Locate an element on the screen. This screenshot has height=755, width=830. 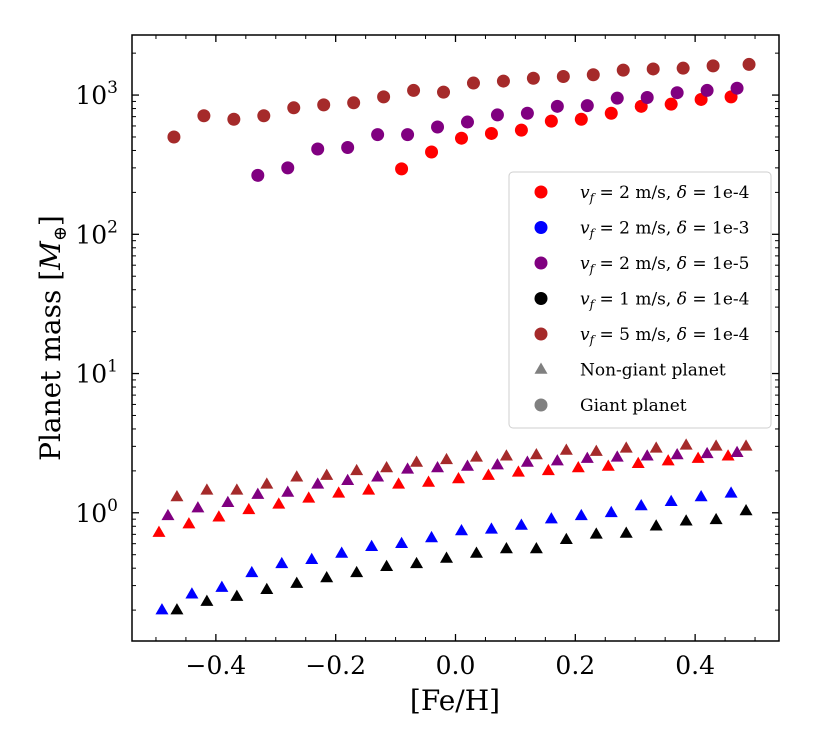
legend-label-circle: Giant planet is located at coordinates (633, 406).